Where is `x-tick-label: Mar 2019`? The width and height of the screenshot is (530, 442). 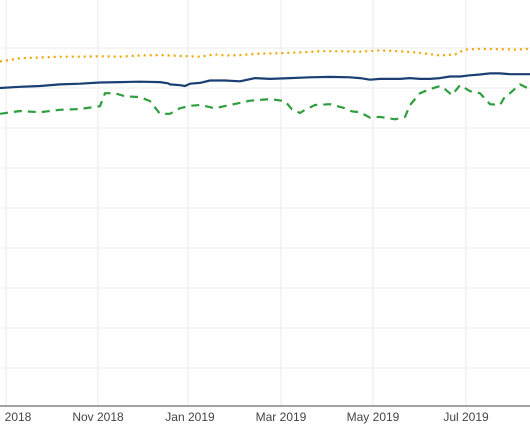 x-tick-label: Mar 2019 is located at coordinates (281, 417).